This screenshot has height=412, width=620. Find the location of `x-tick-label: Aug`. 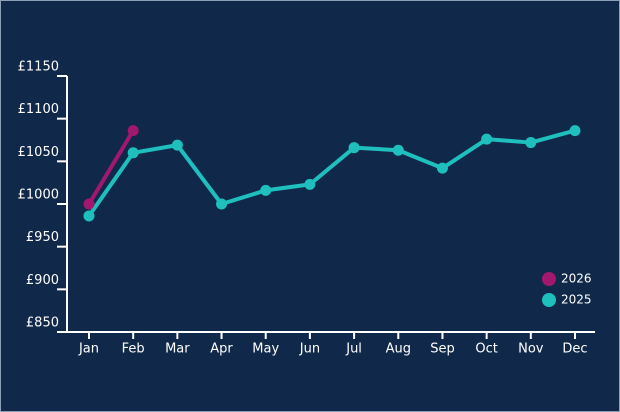

x-tick-label: Aug is located at coordinates (398, 349).